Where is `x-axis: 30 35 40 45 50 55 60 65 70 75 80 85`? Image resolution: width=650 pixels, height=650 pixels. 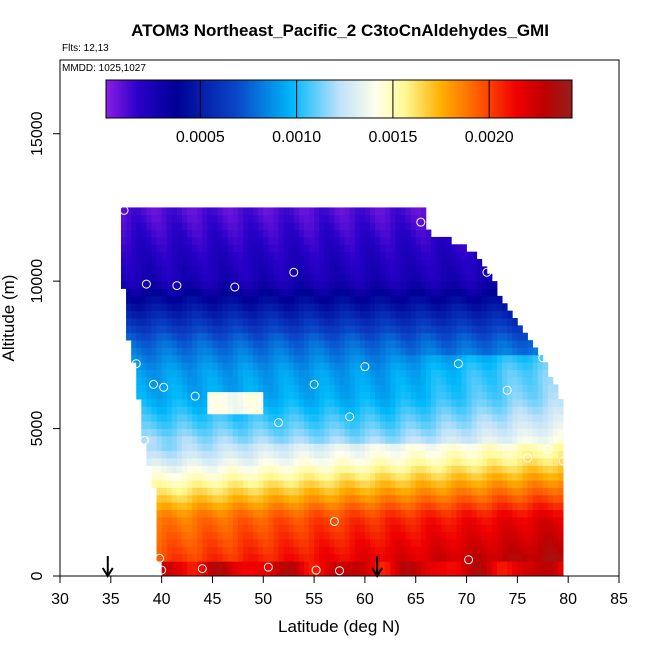
x-axis: 30 35 40 45 50 55 60 65 70 75 80 85 is located at coordinates (339, 592).